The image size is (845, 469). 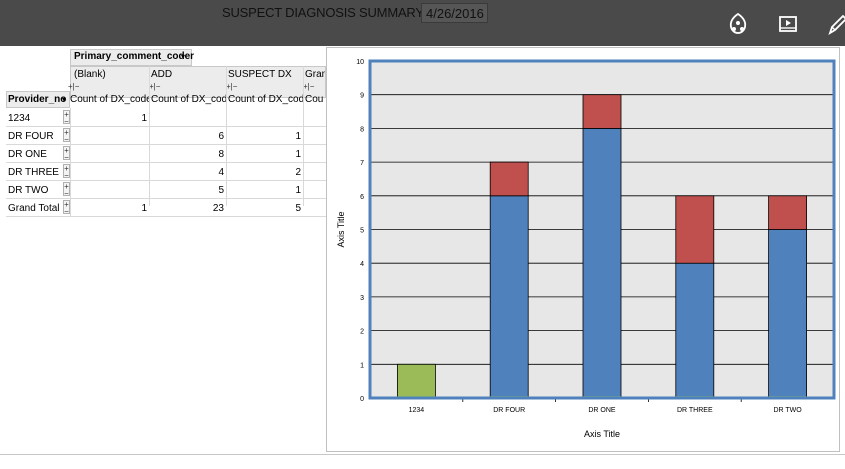 I want to click on y-tick-label: 3, so click(x=362, y=298).